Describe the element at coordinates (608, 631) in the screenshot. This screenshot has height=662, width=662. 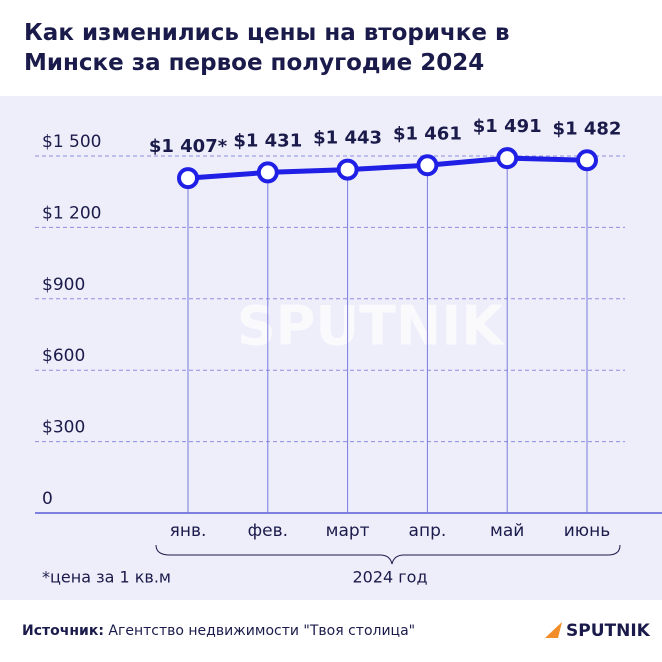
I see `logo: SPUTNIK` at that location.